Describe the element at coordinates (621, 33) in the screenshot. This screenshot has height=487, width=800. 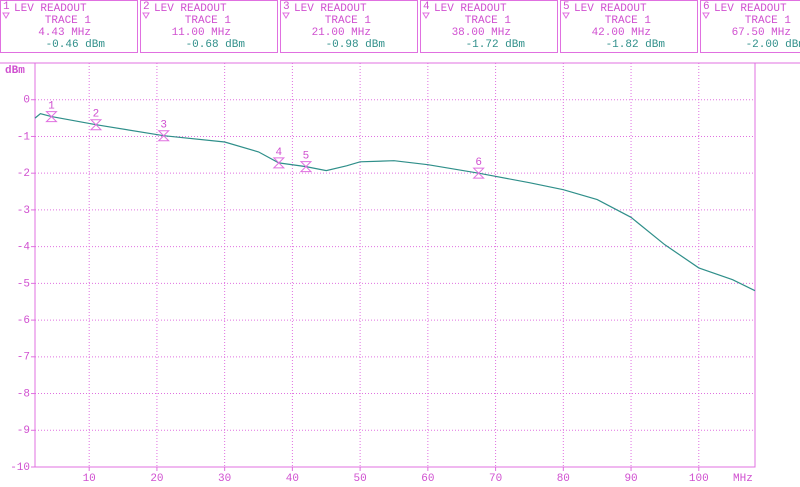
I see `readout-frequency: 42.00 MHz` at that location.